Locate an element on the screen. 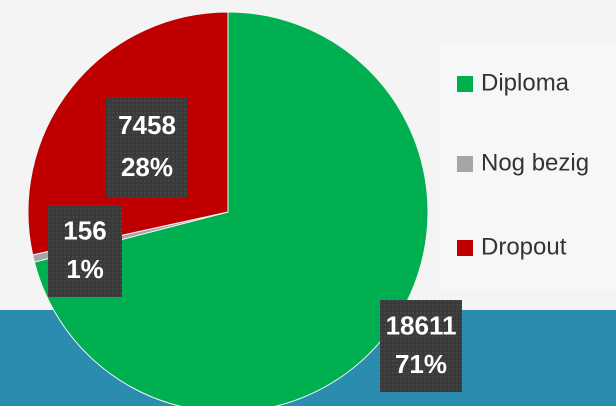  value-label: 156 is located at coordinates (84, 230).